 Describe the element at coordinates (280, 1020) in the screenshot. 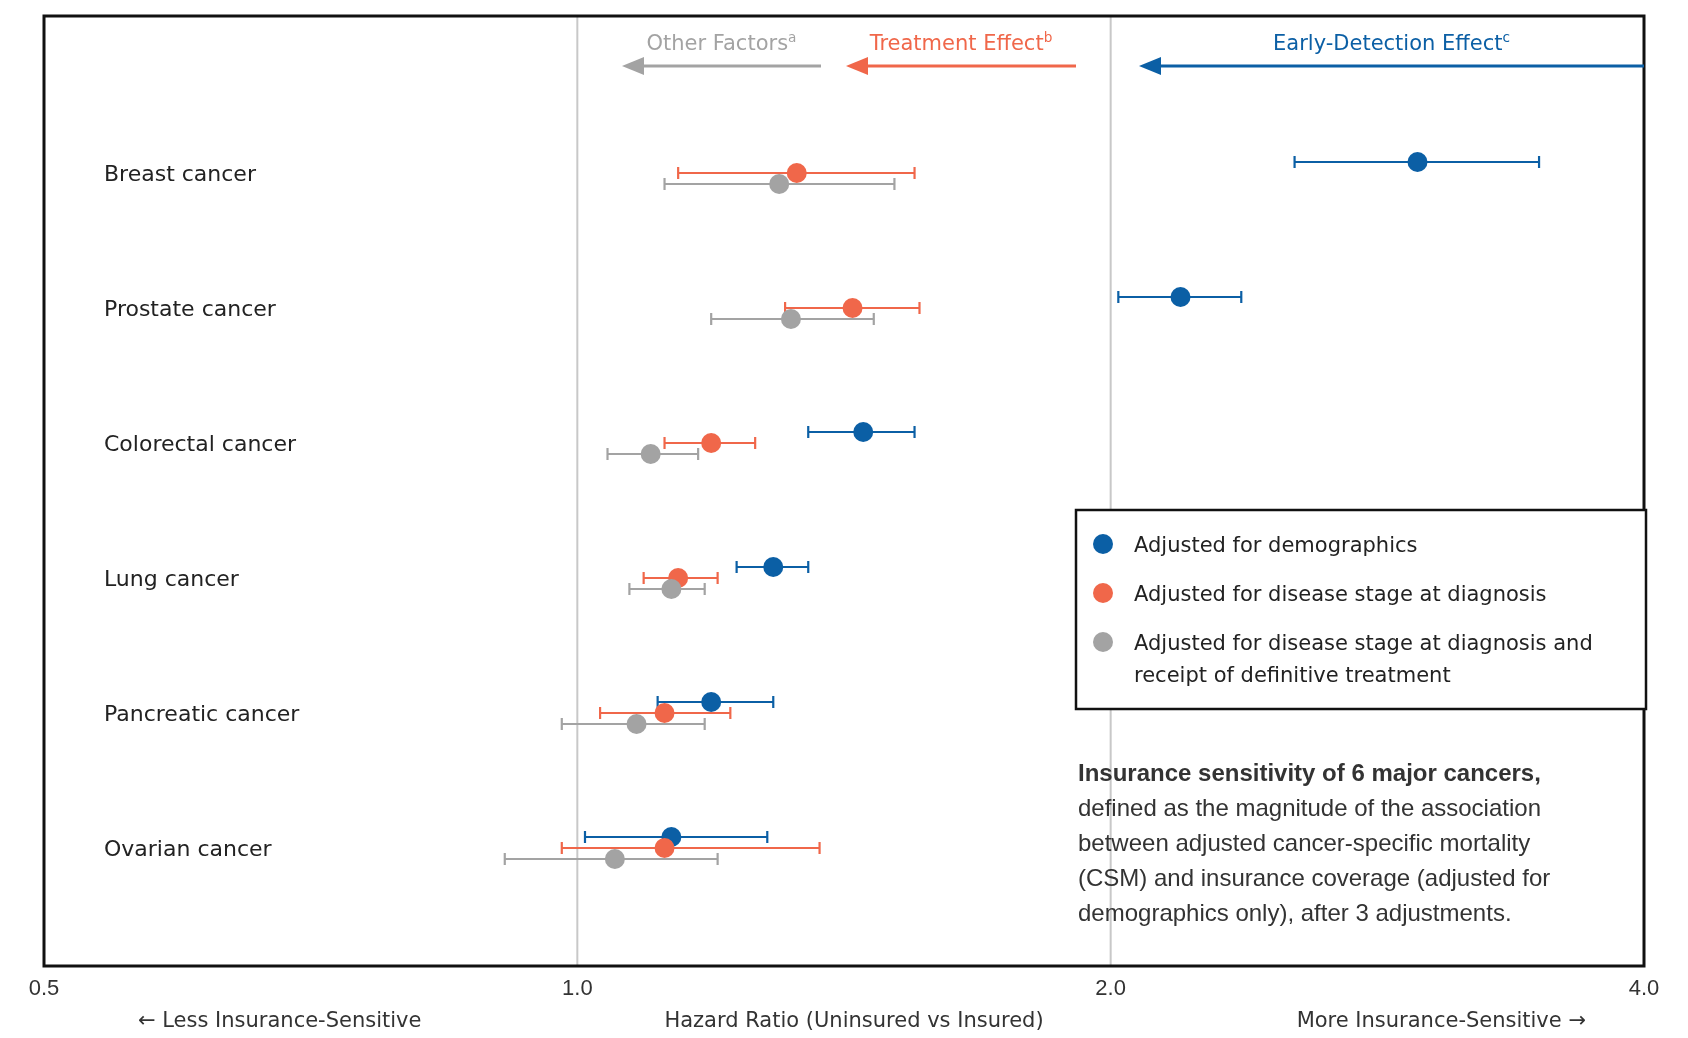

I see `text: ← Less Insurance-Sensitive` at that location.